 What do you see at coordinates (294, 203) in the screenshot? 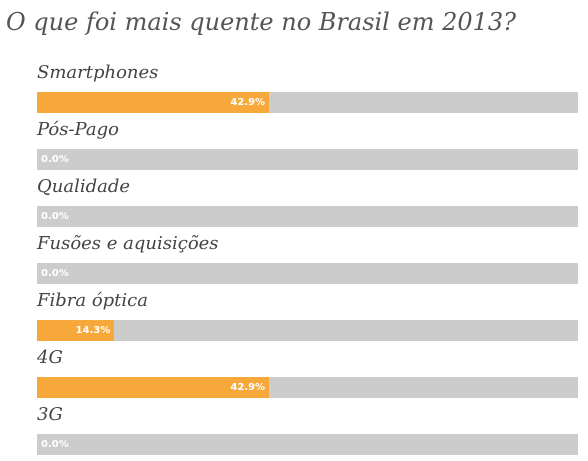
I see `poll-option: Qualidade 0.0%` at bounding box center [294, 203].